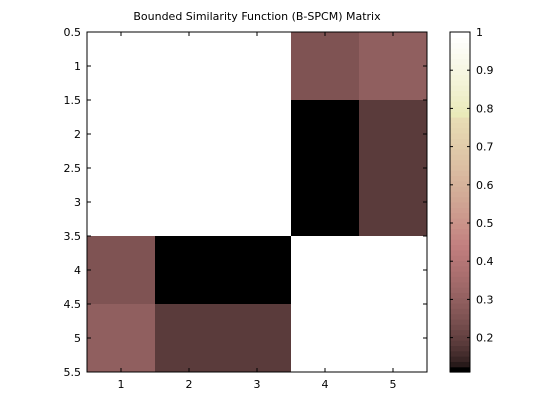  I want to click on x-tick-label: 4, so click(325, 384).